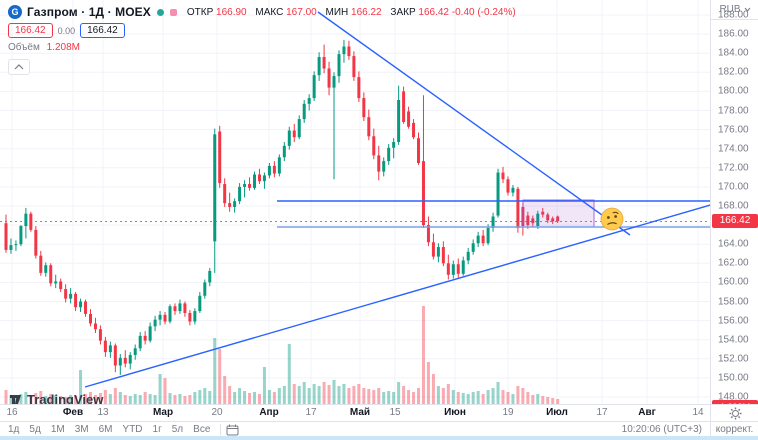 Image resolution: width=758 pixels, height=440 pixels. I want to click on range-rectangle-drawing, so click(558, 213).